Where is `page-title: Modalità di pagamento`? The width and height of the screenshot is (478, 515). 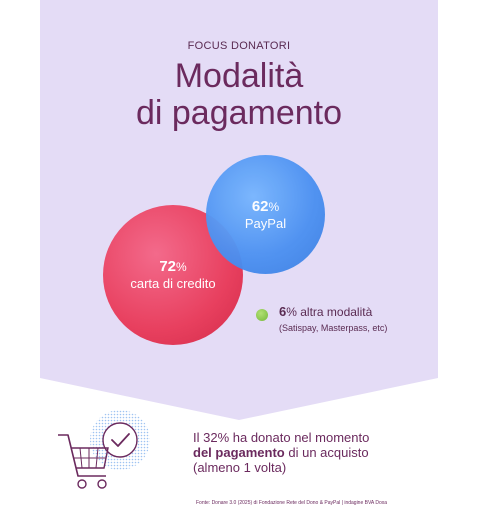 page-title: Modalità di pagamento is located at coordinates (239, 95).